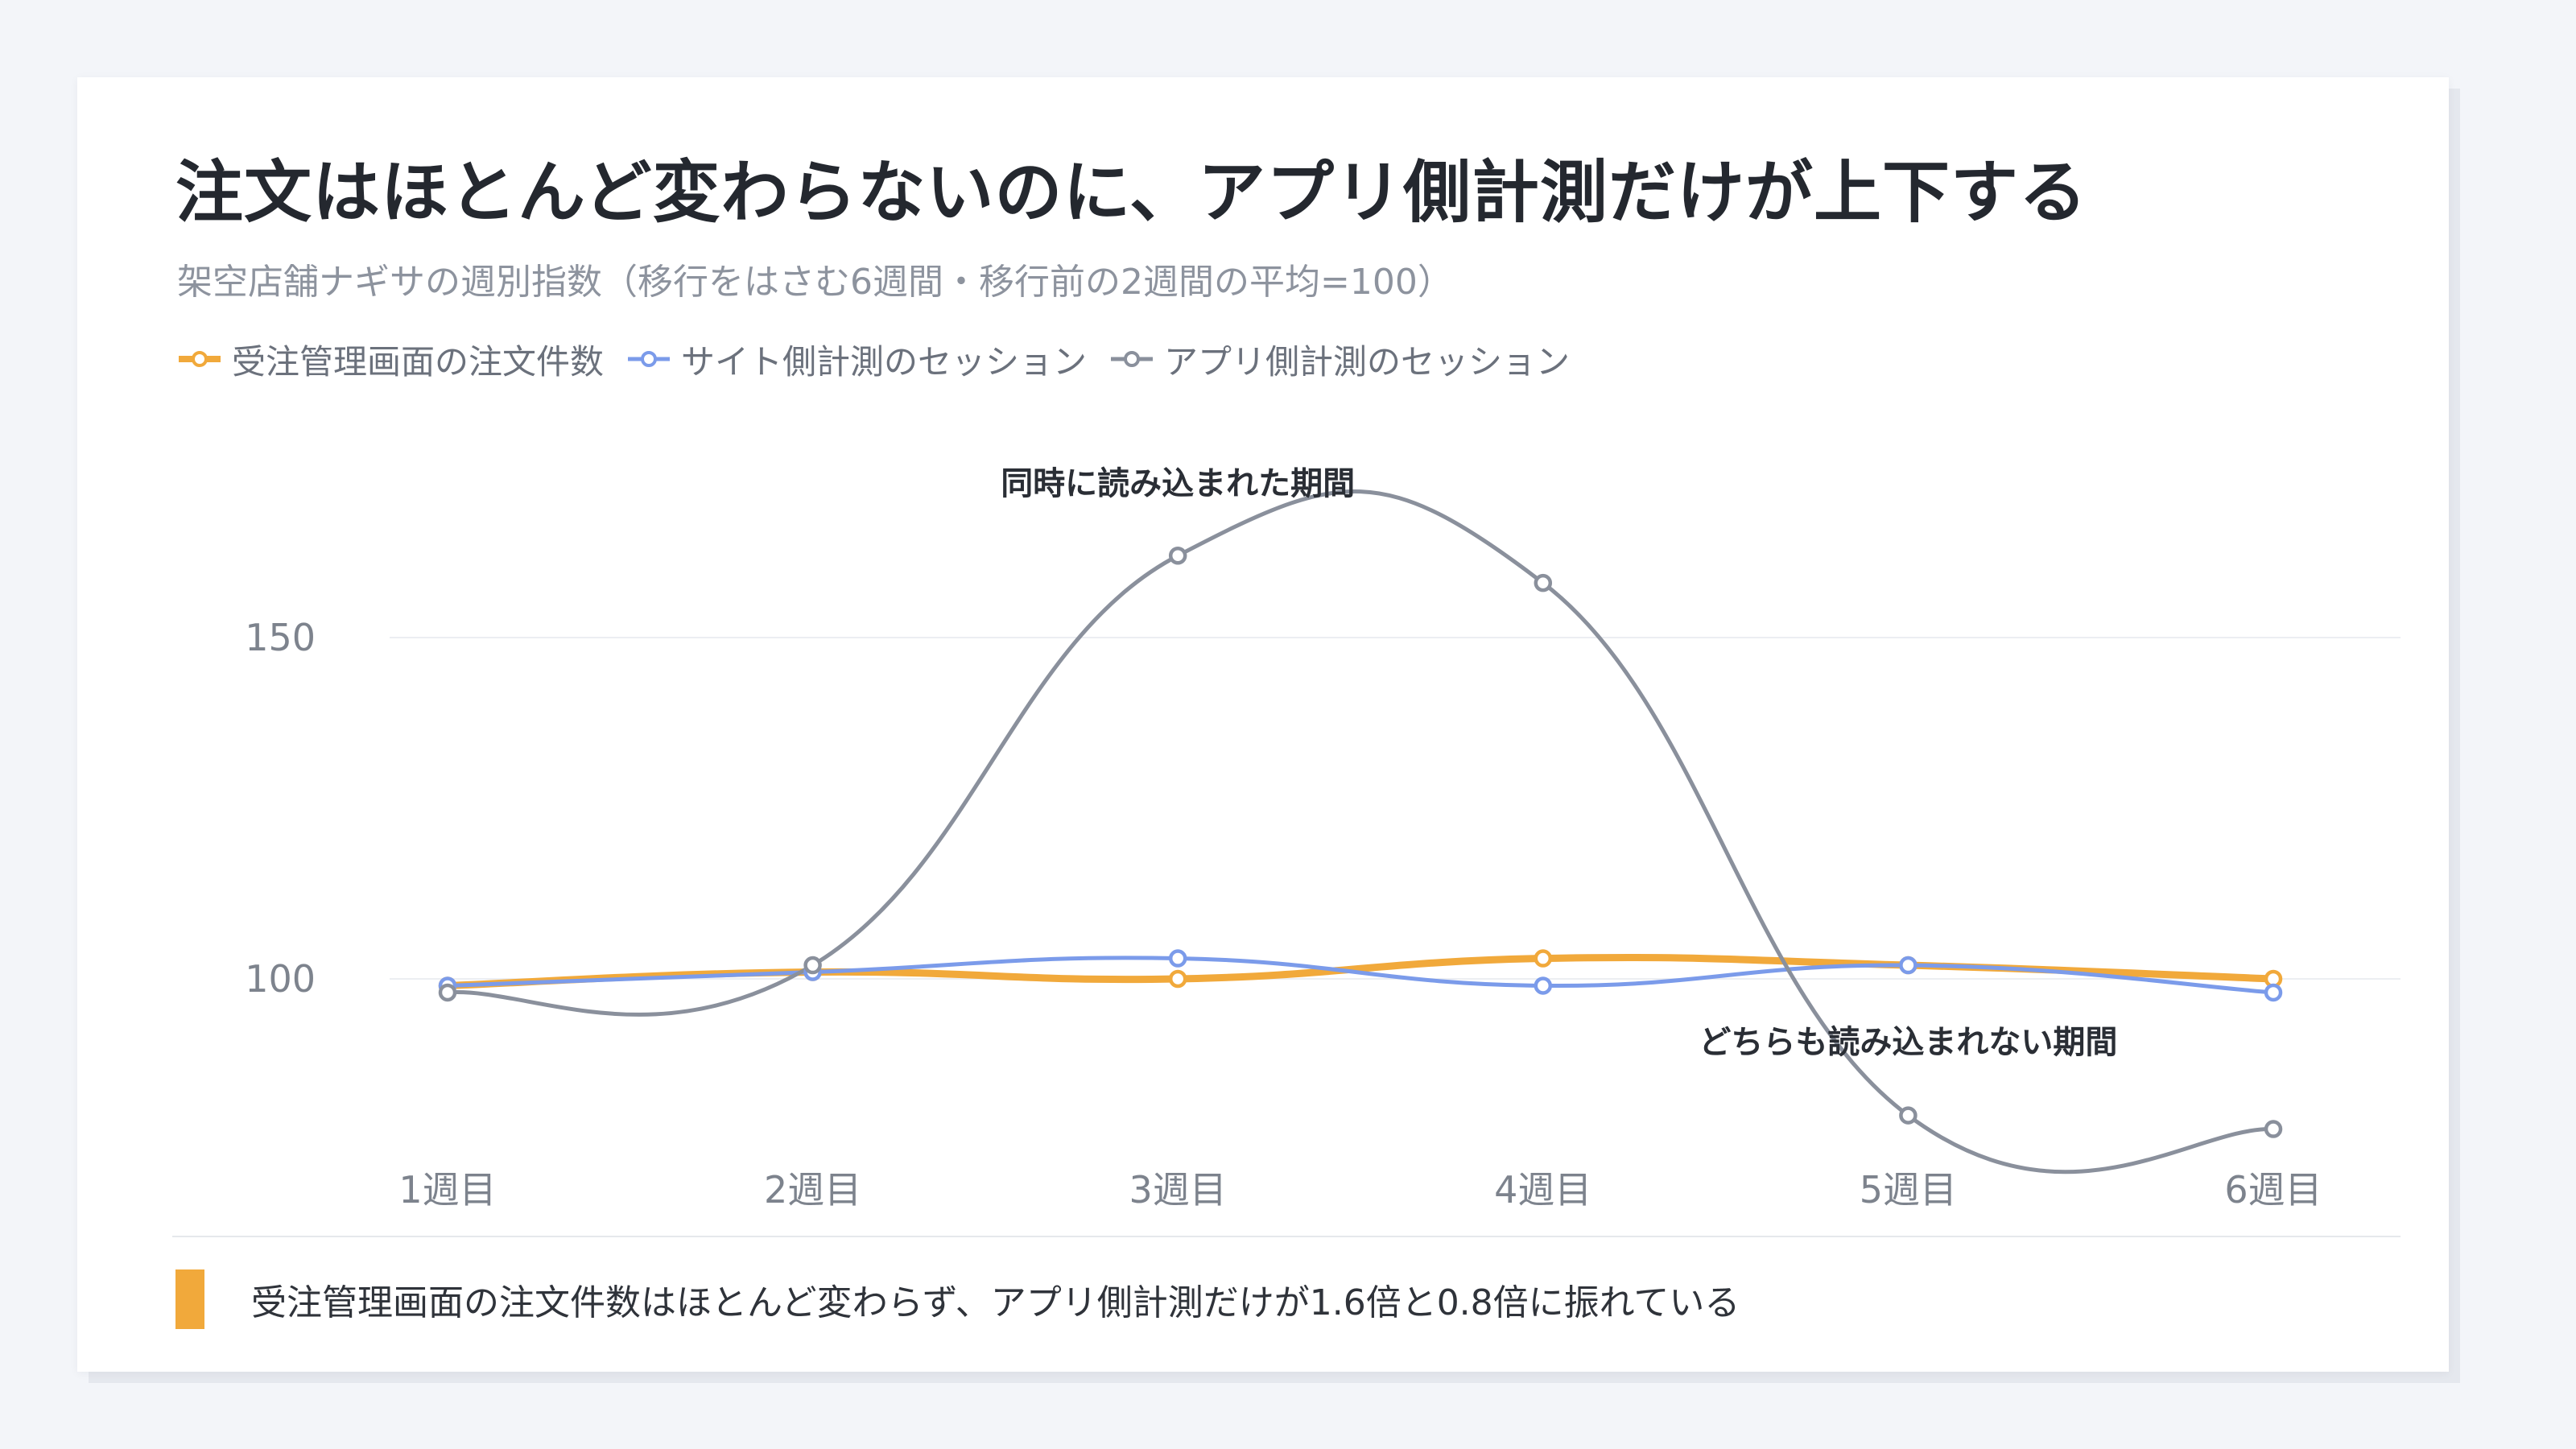 The image size is (2576, 1449). I want to click on legend-label: 受注管理画面の注文件数, so click(418, 361).